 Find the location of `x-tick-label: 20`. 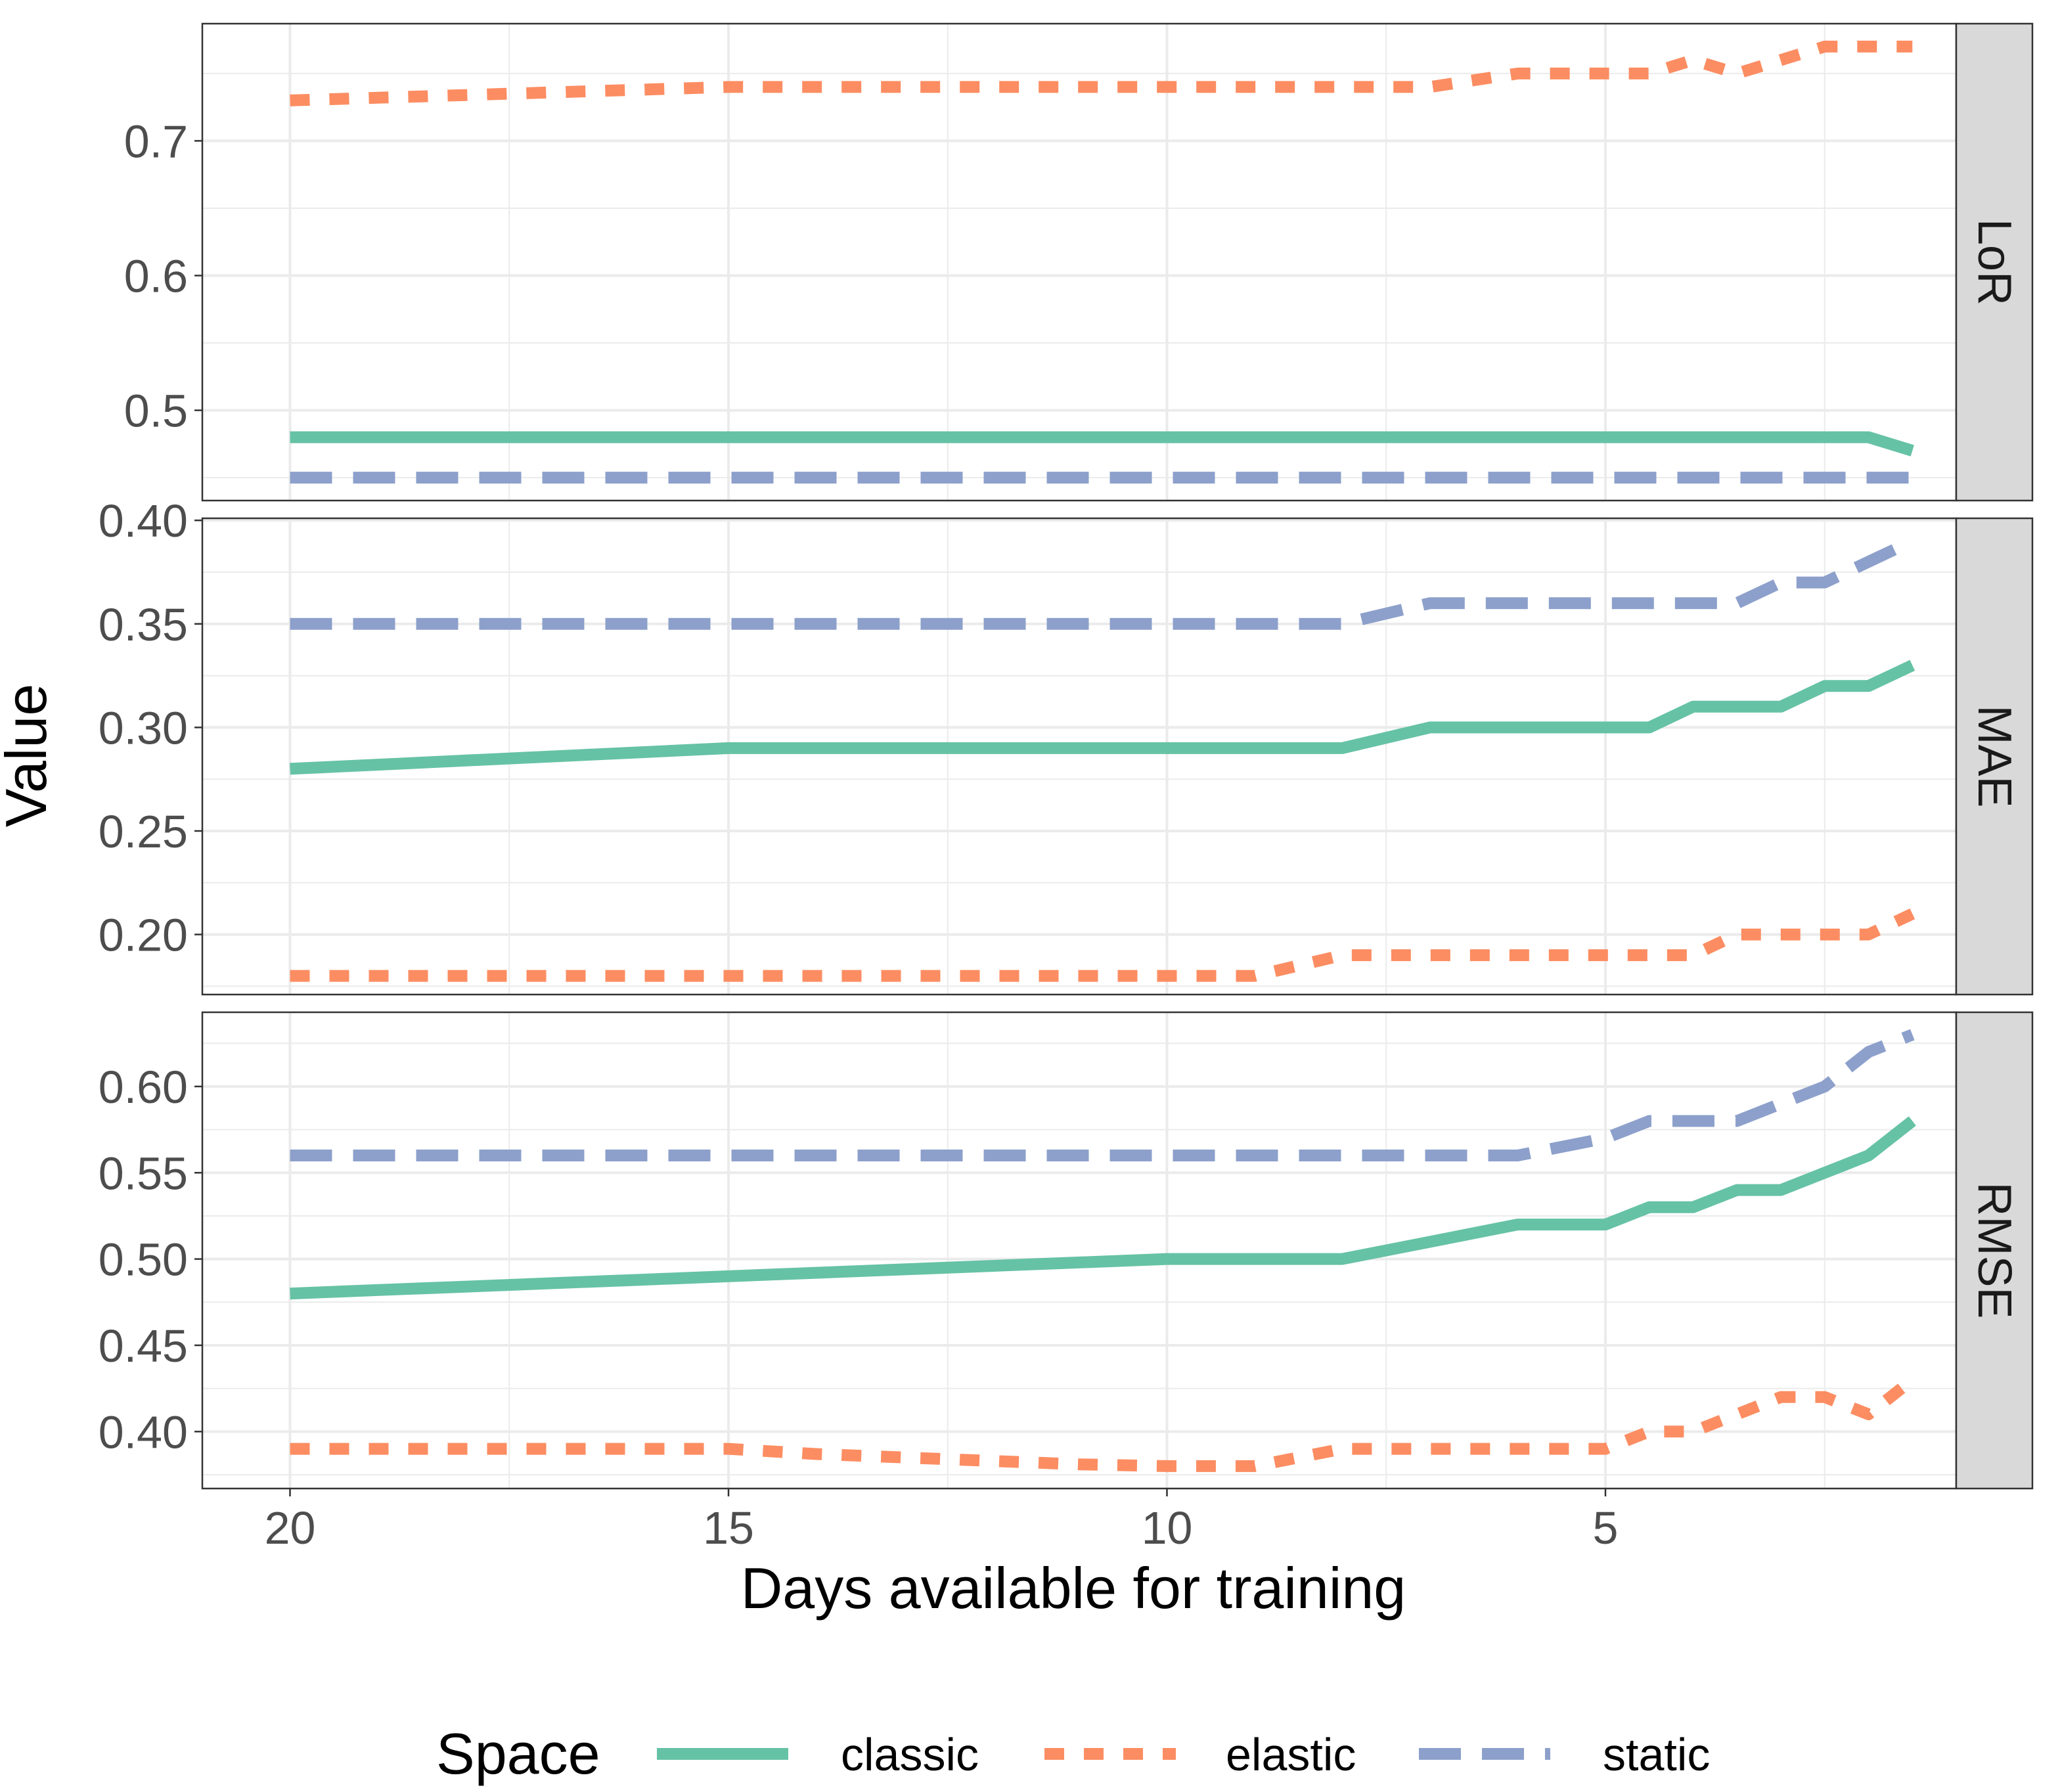

x-tick-label: 20 is located at coordinates (290, 1528).